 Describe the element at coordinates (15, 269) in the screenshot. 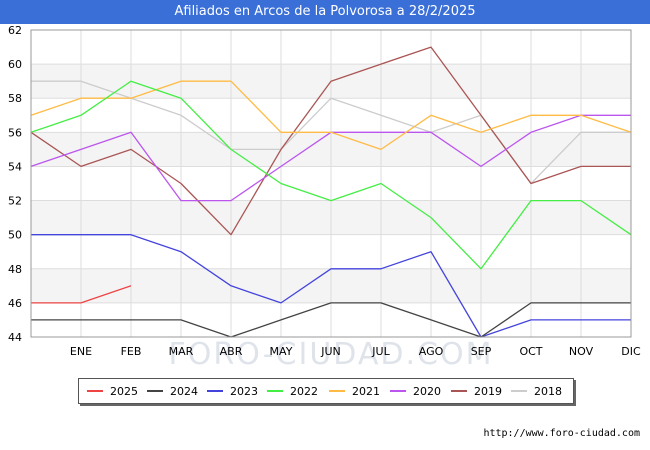

I see `y-tick-label: 48` at that location.